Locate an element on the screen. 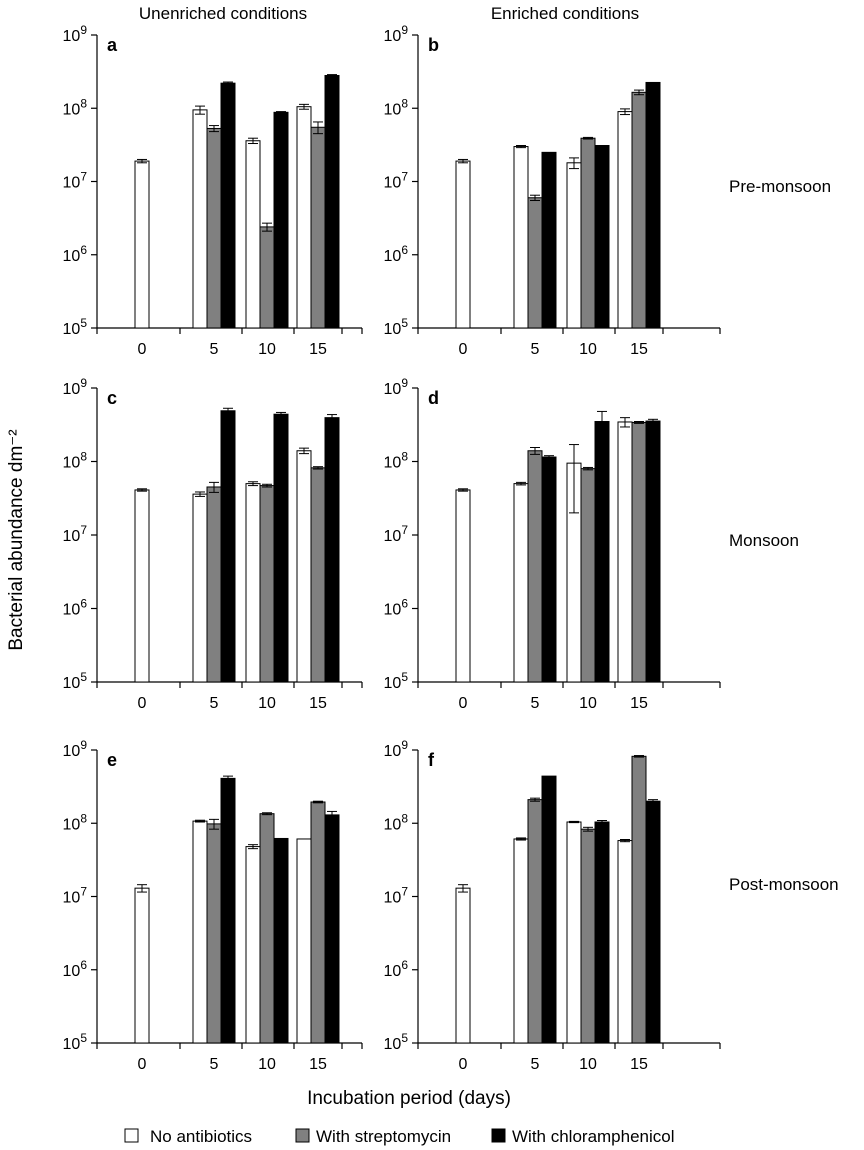  panel-letter-f: f is located at coordinates (431, 760).